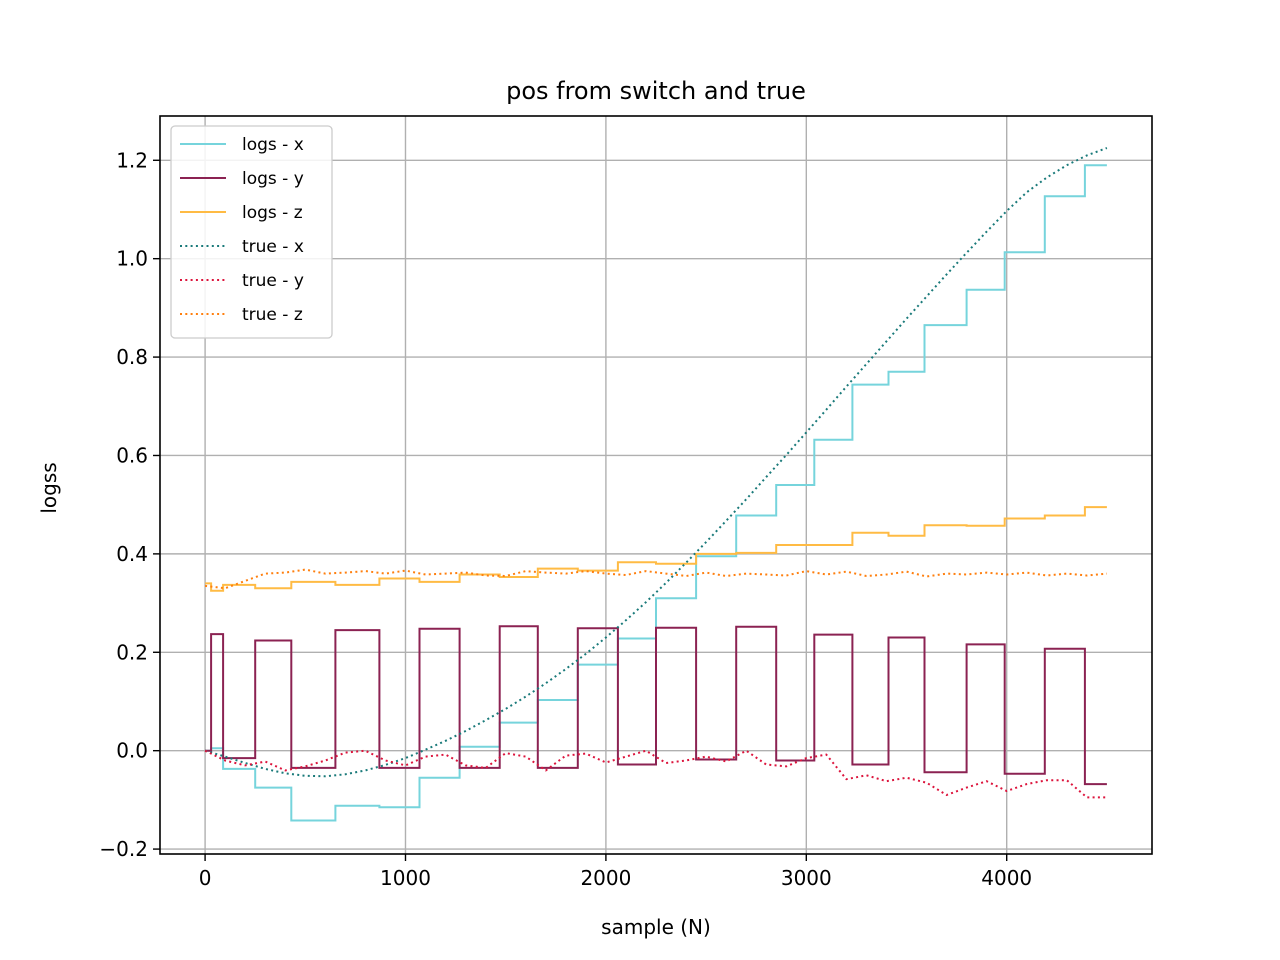 The image size is (1280, 960). Describe the element at coordinates (655, 579) in the screenshot. I see `series-line-true-z` at that location.